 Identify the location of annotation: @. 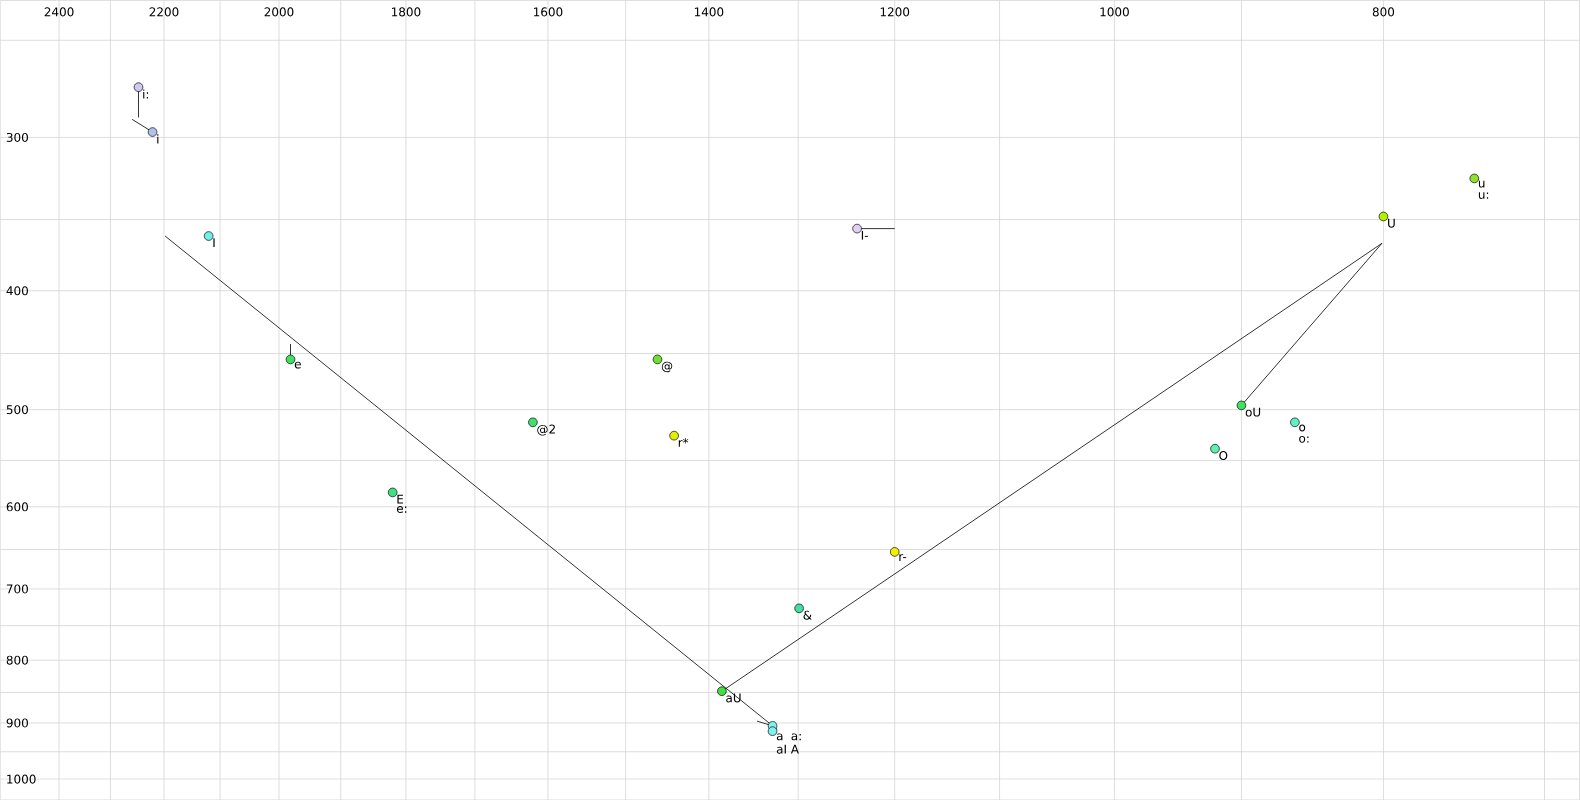
(667, 367).